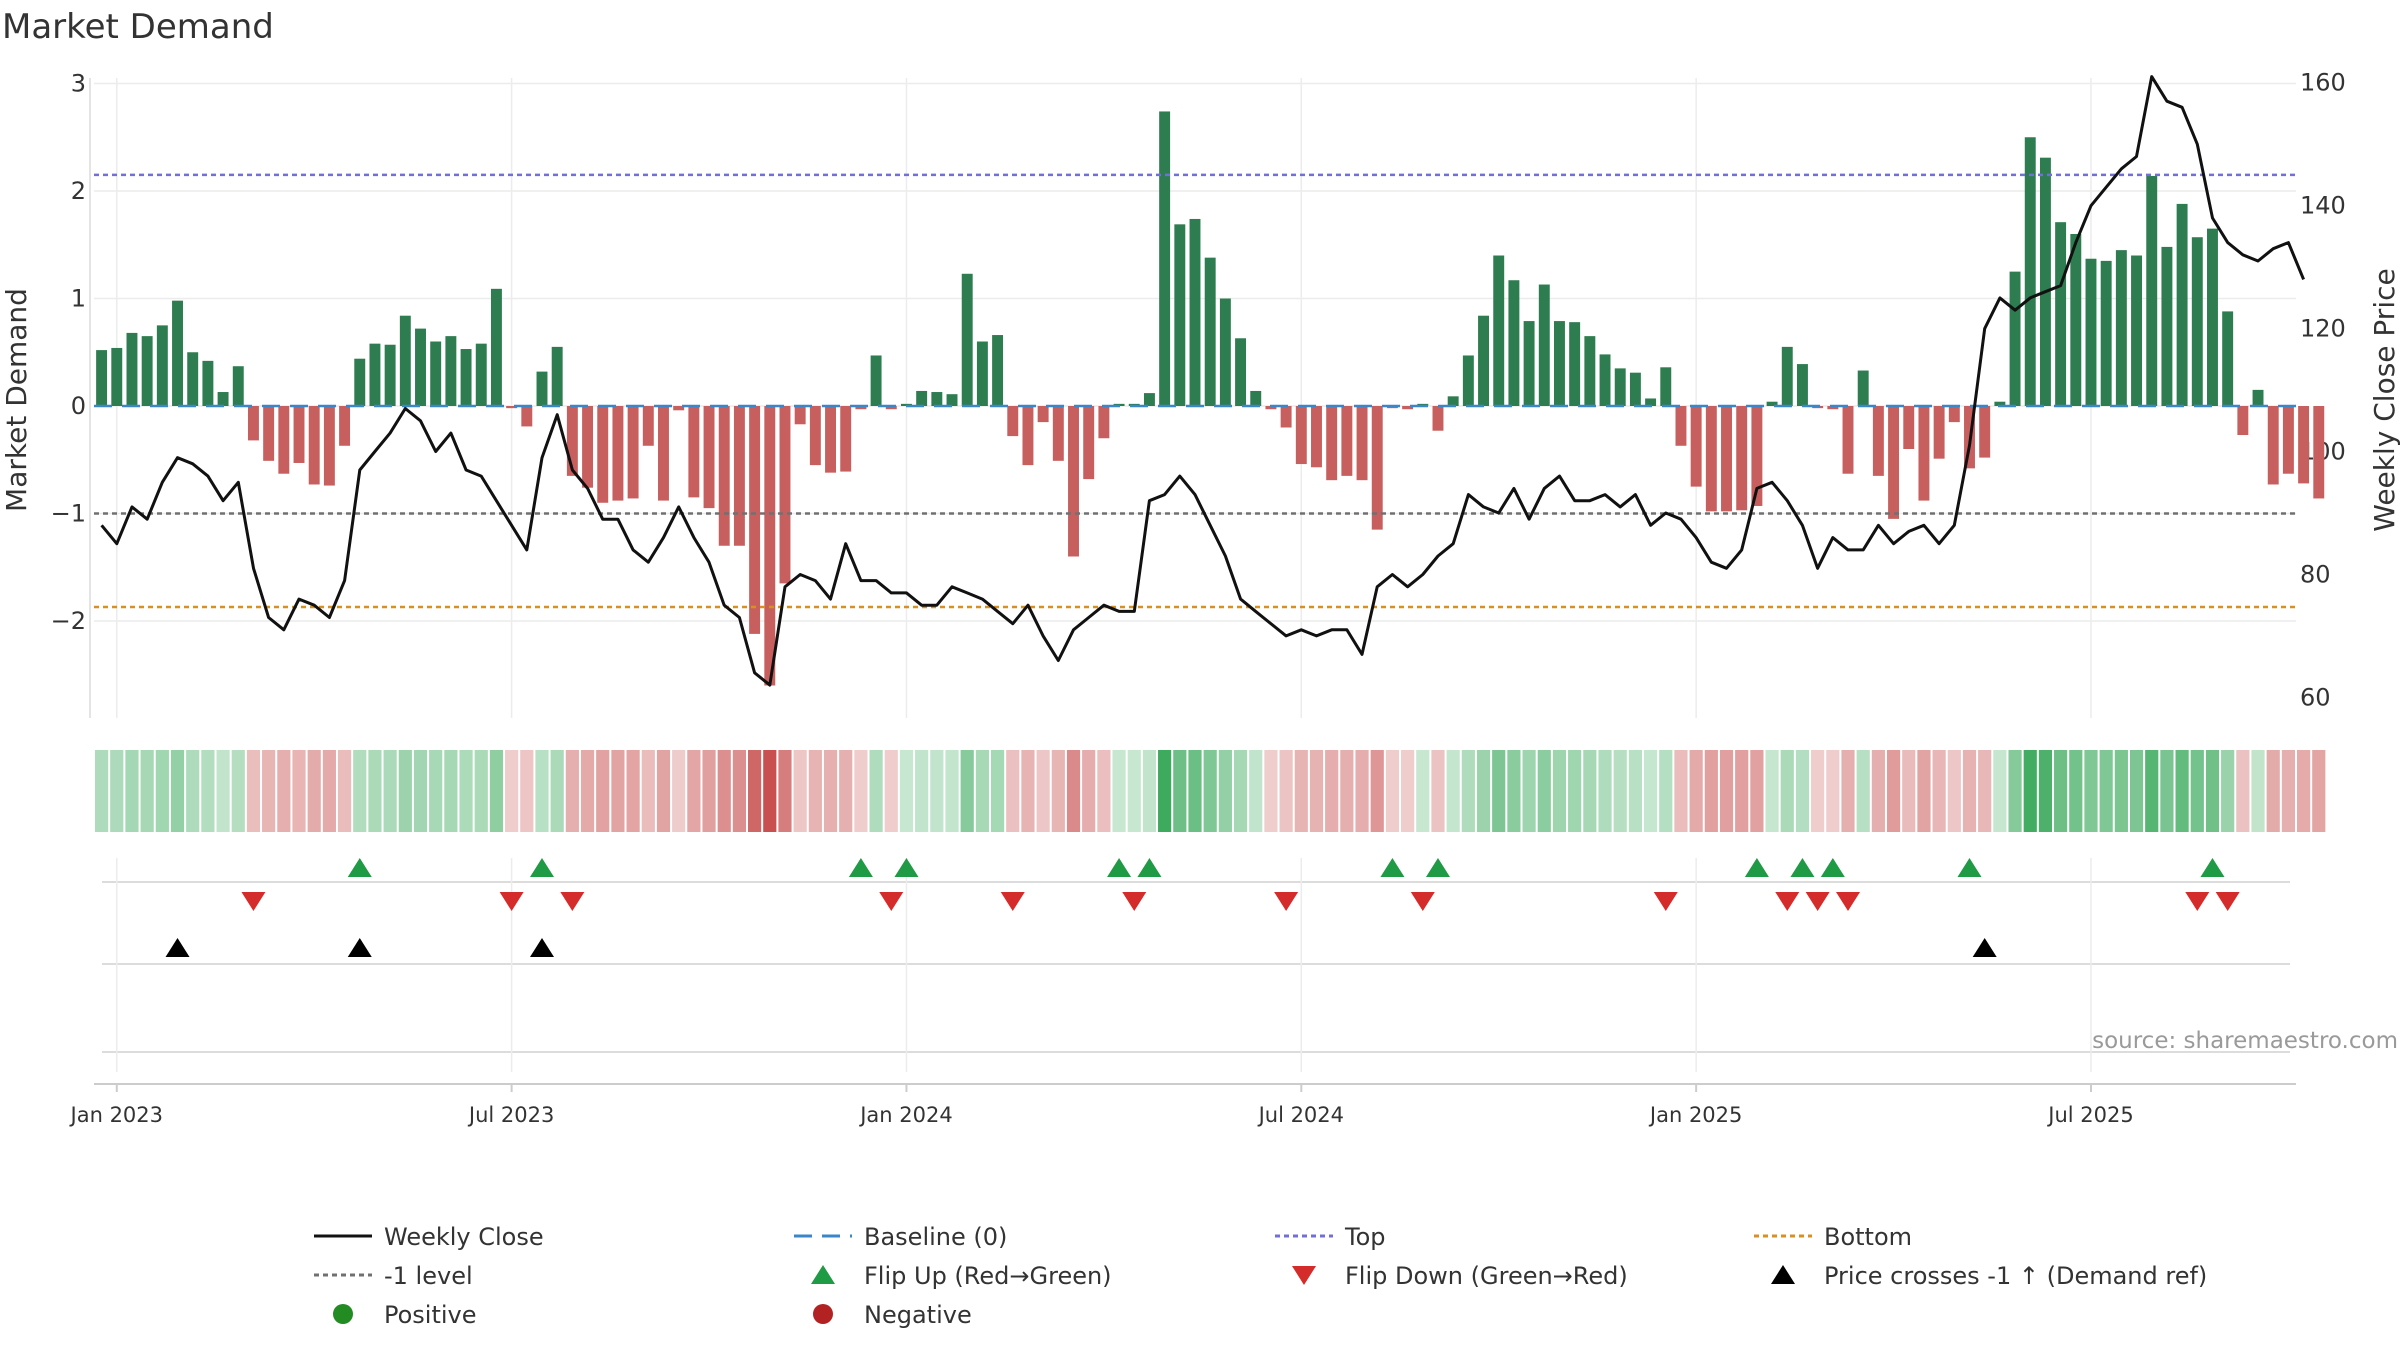  What do you see at coordinates (16, 400) in the screenshot?
I see `left-axis-title: Market Demand` at bounding box center [16, 400].